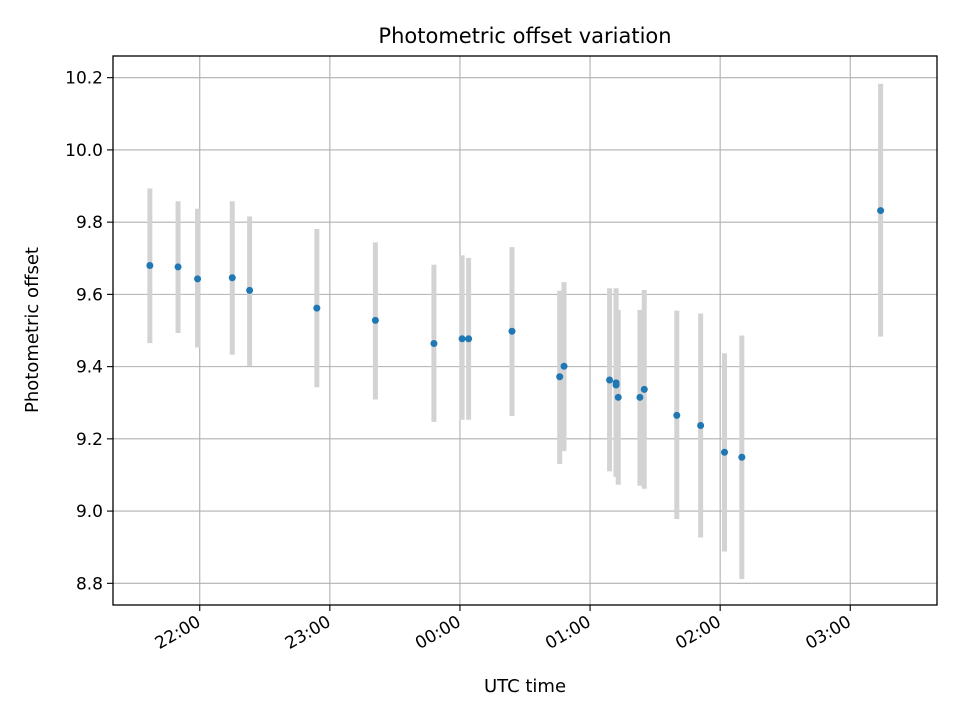  What do you see at coordinates (89, 440) in the screenshot?
I see `y-tick-label: 9.2` at bounding box center [89, 440].